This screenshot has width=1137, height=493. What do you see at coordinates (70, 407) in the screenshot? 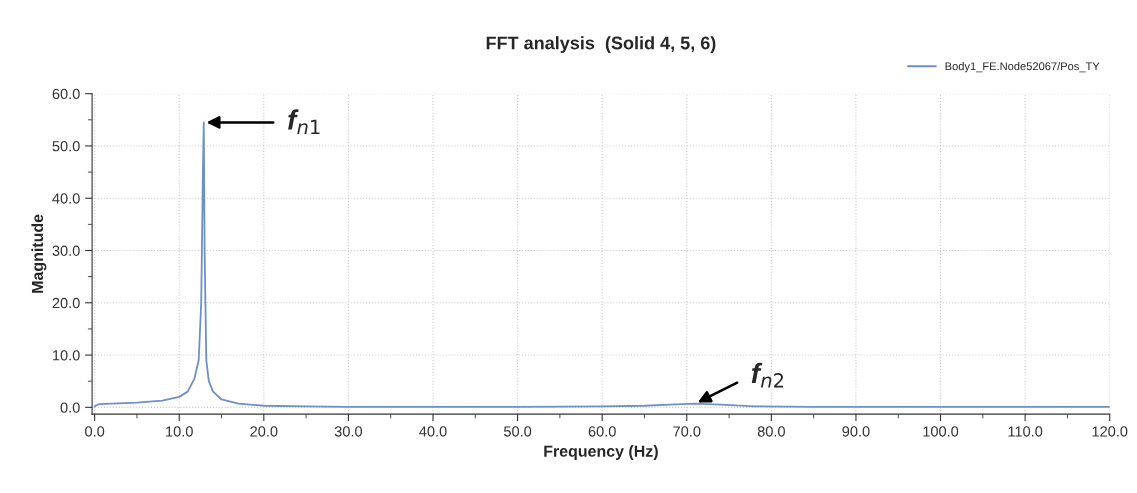
I see `y-tick-label: 0.0` at bounding box center [70, 407].